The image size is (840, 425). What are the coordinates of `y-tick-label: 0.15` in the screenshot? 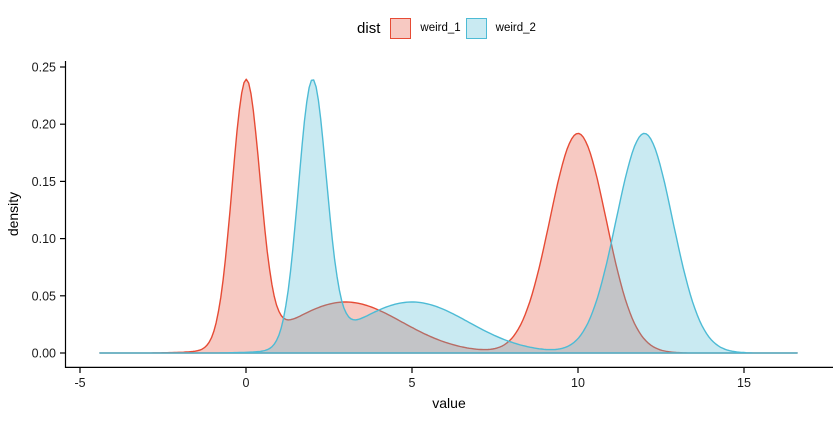 It's located at (44, 182).